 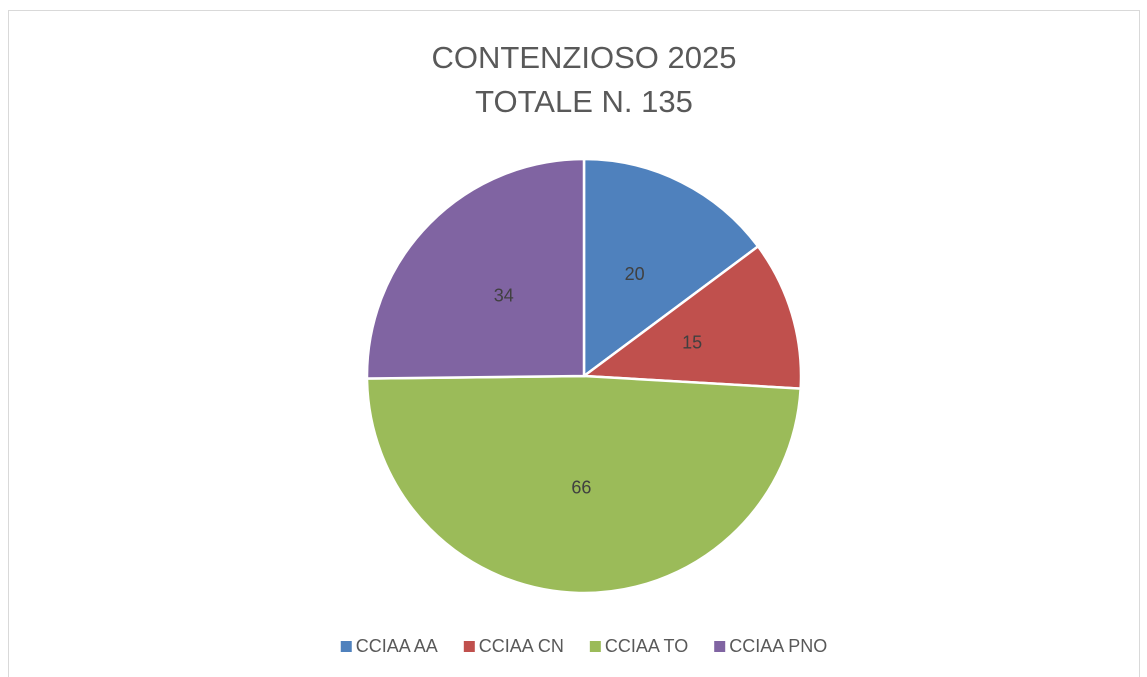 I want to click on data-label: 34, so click(x=504, y=295).